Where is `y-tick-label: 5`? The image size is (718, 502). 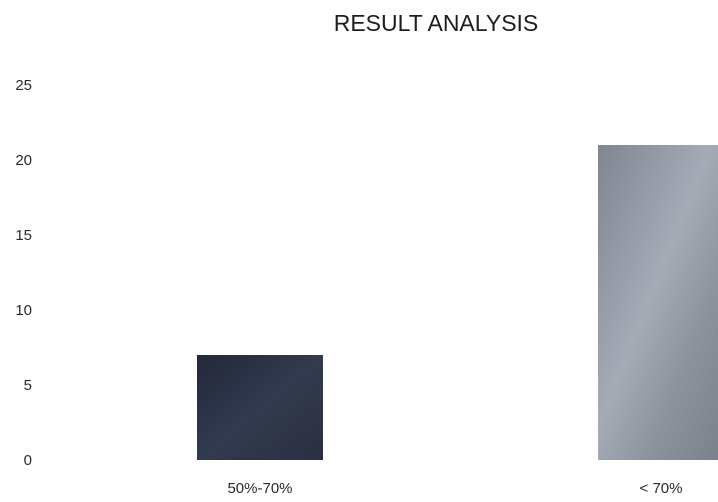 y-tick-label: 5 is located at coordinates (28, 385).